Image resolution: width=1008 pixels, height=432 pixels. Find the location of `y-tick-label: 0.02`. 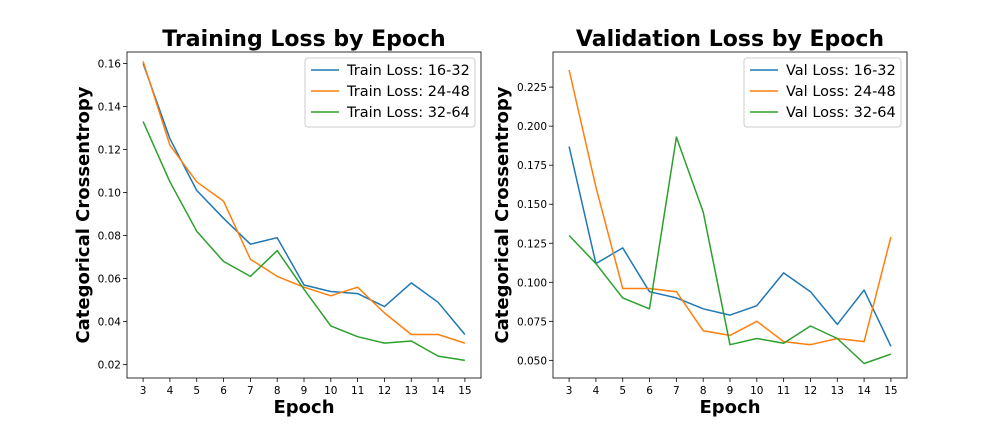

y-tick-label: 0.02 is located at coordinates (109, 366).